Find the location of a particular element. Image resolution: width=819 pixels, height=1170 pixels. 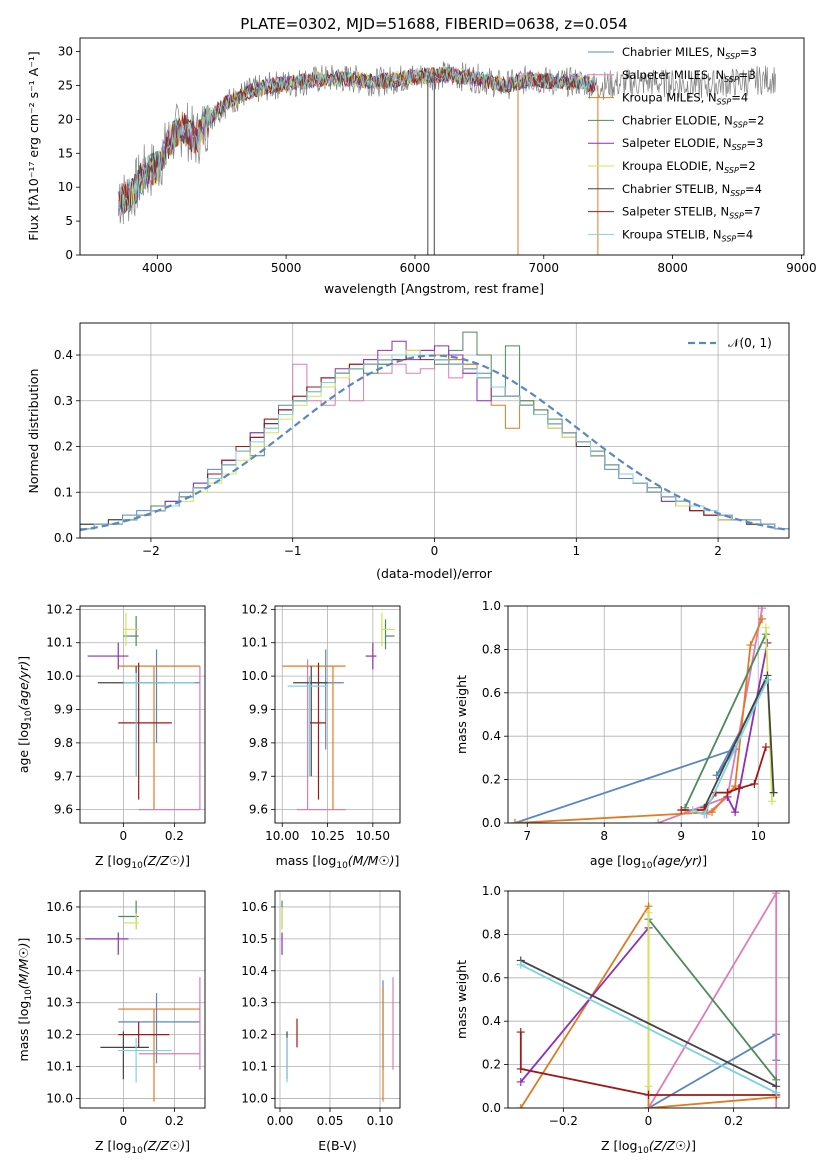

series-kroupa-stelib is located at coordinates (648, 1028).